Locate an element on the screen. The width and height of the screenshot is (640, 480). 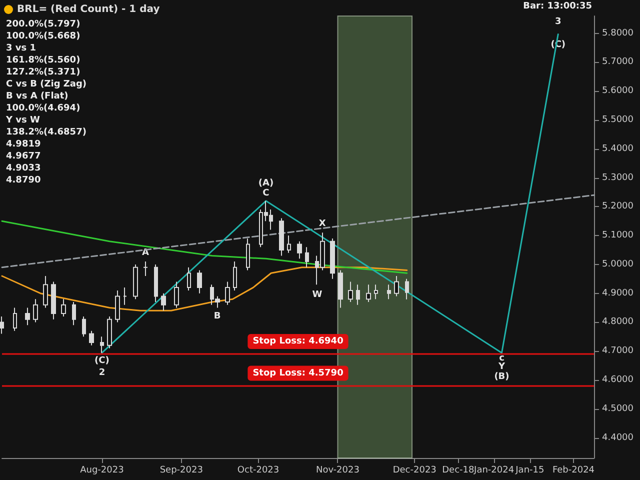
y-tick-label: 4.4000 is located at coordinates (618, 437).